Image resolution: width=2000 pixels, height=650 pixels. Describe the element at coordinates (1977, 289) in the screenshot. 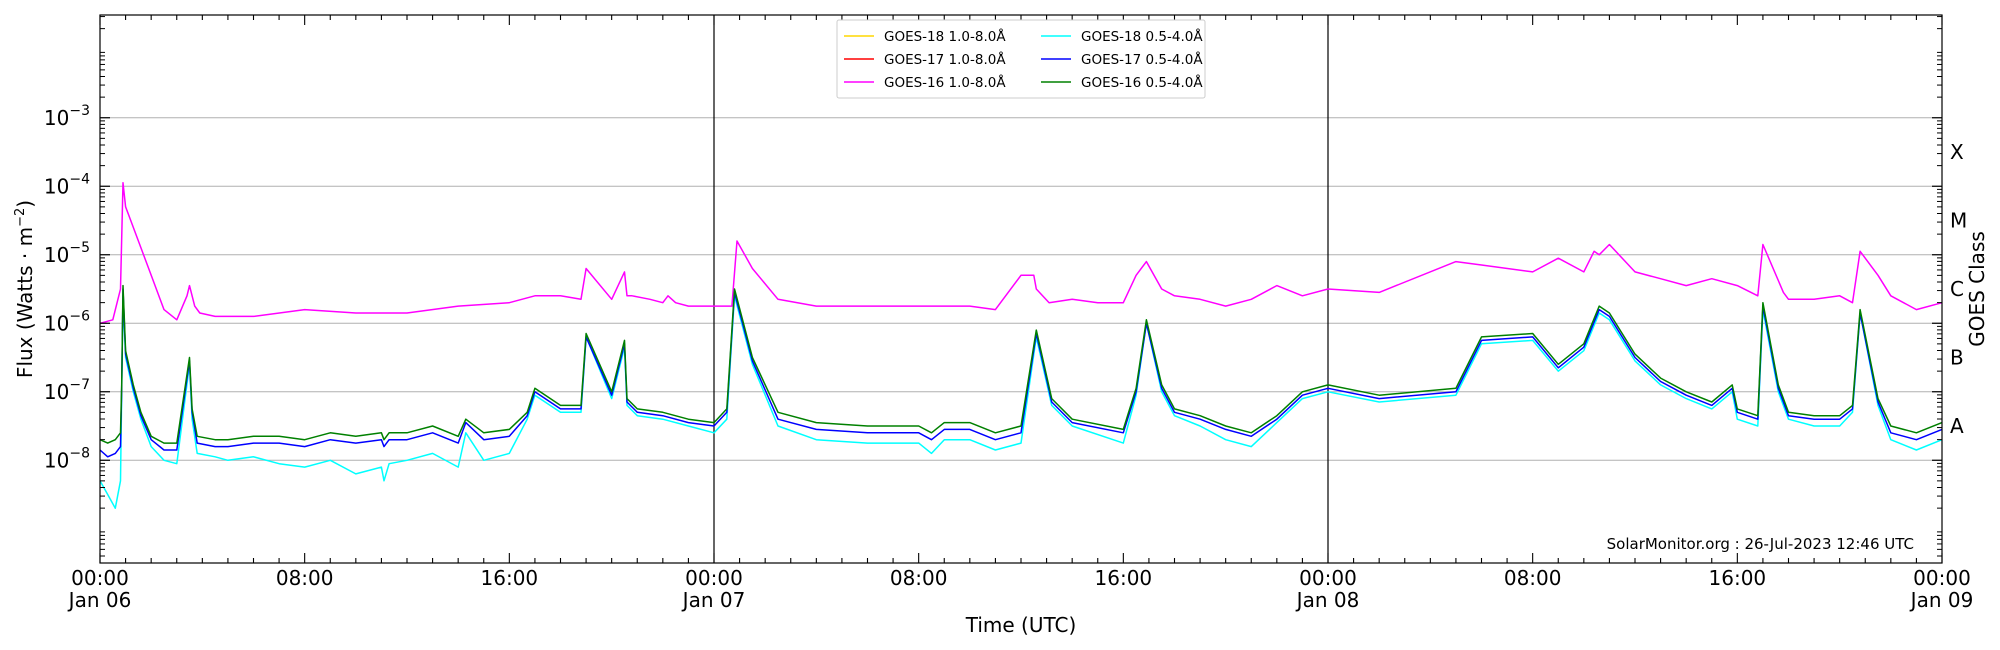

I see `right-axis-label: GOES Class` at that location.